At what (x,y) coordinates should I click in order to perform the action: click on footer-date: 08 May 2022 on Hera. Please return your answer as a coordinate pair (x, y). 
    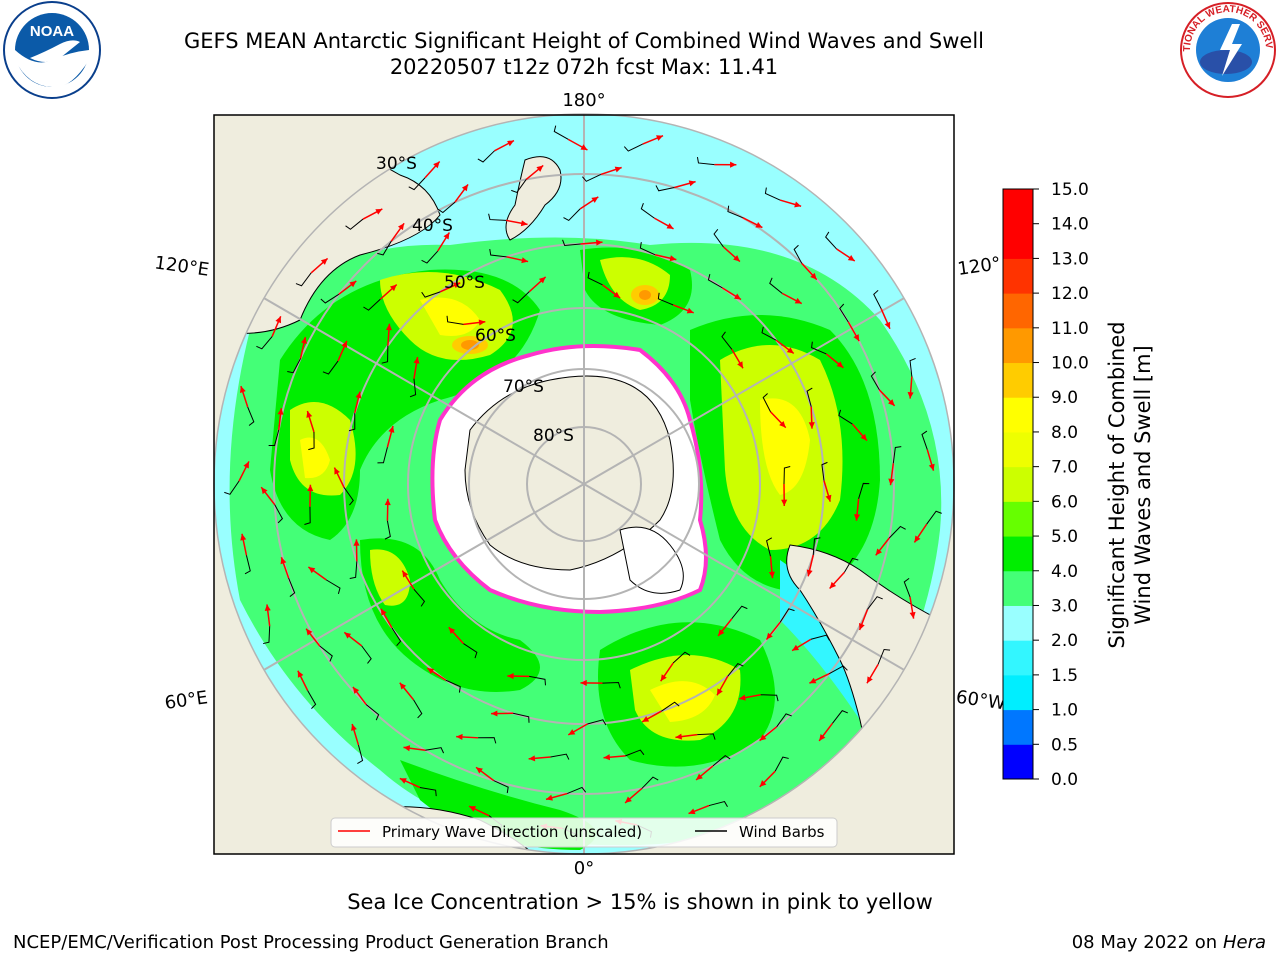
    Looking at the image, I should click on (1168, 942).